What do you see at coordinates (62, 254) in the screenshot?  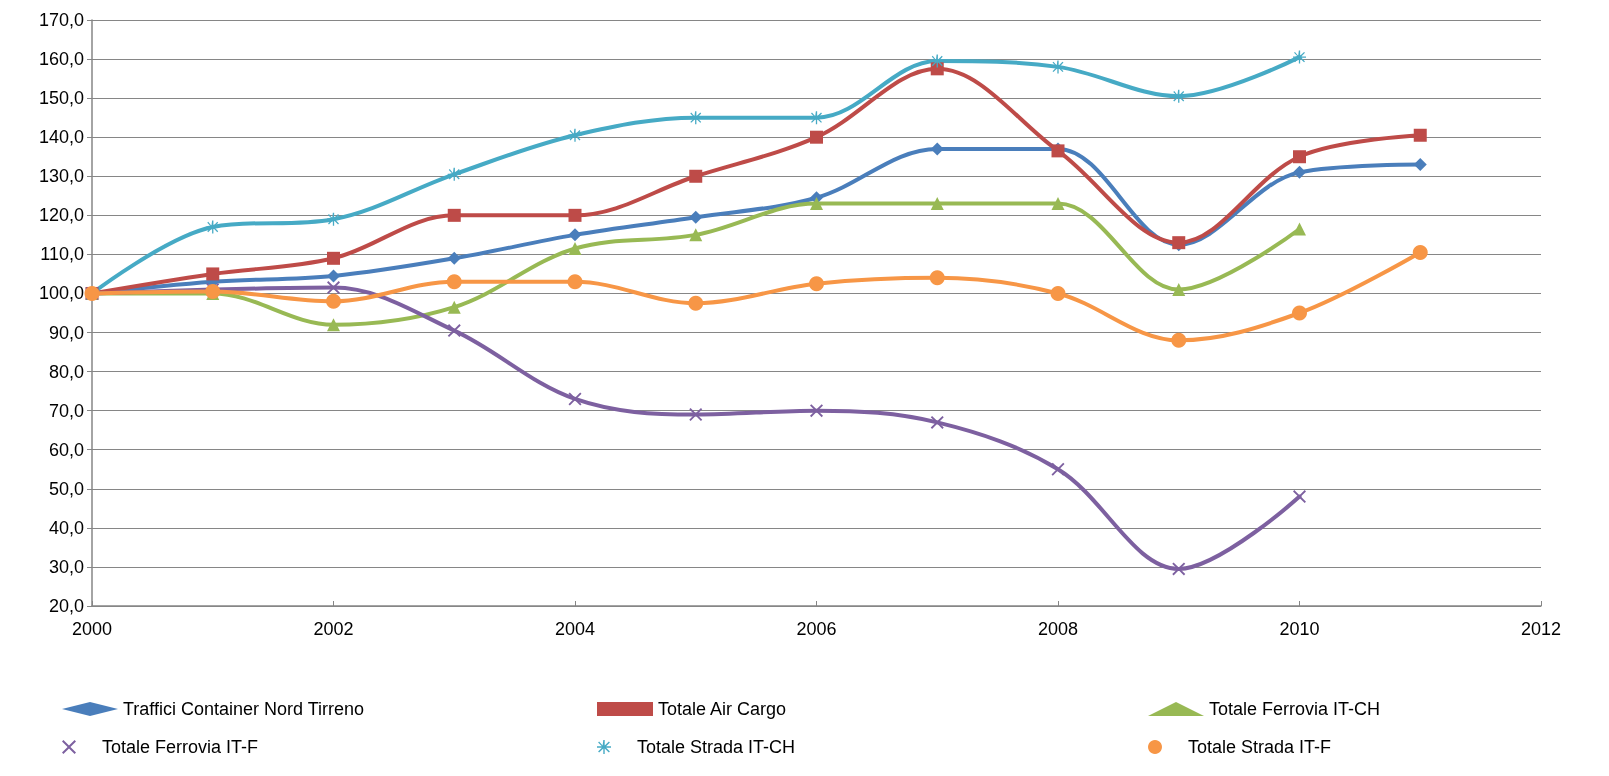 I see `y-tick-label: 110,0` at bounding box center [62, 254].